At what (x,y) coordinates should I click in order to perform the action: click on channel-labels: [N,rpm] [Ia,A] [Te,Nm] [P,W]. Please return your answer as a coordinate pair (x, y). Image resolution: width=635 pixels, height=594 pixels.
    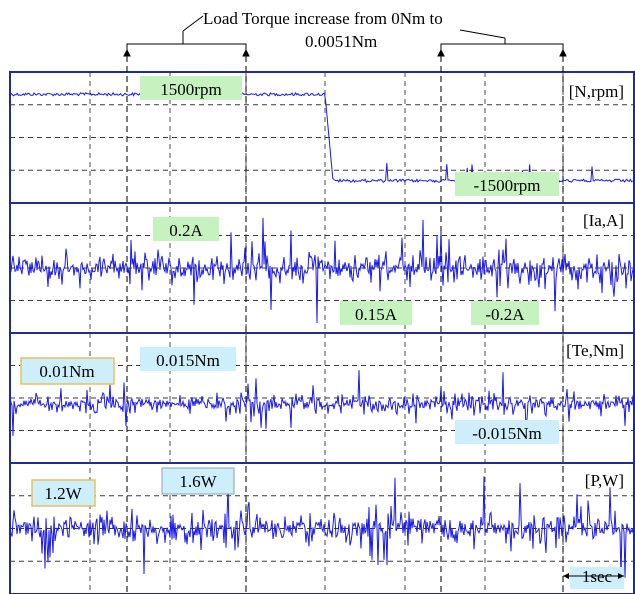
    Looking at the image, I should click on (595, 286).